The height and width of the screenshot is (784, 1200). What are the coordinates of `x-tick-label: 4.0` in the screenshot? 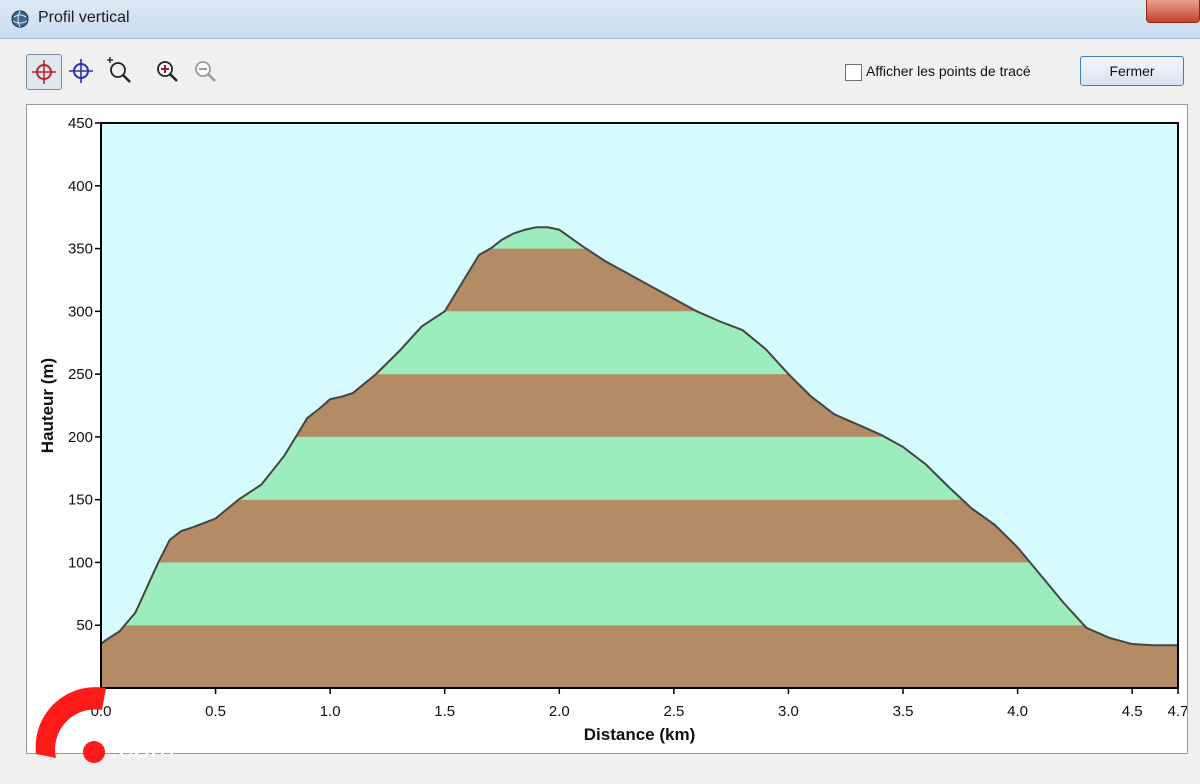 It's located at (1017, 711).